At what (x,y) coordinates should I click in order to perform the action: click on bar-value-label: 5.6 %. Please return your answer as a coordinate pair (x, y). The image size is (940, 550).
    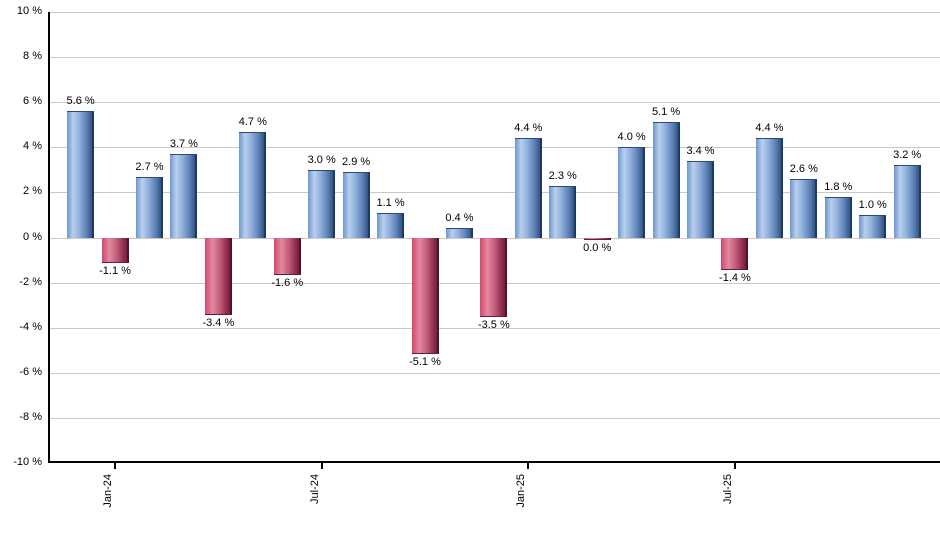
    Looking at the image, I should click on (80, 101).